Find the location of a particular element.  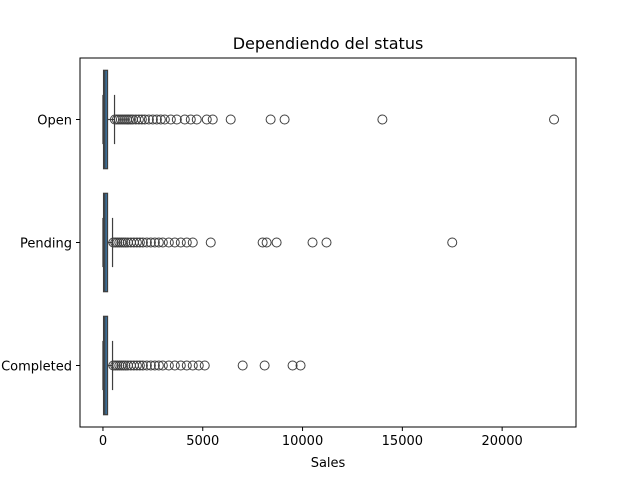

chart-title: Dependiendo del status is located at coordinates (328, 43).